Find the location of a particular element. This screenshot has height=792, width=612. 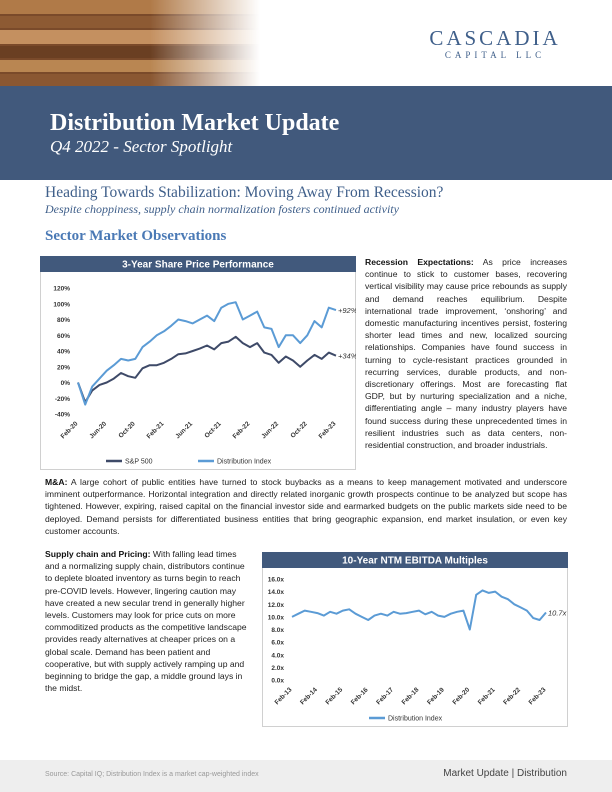

y-tick-label: 120% is located at coordinates (61, 289).